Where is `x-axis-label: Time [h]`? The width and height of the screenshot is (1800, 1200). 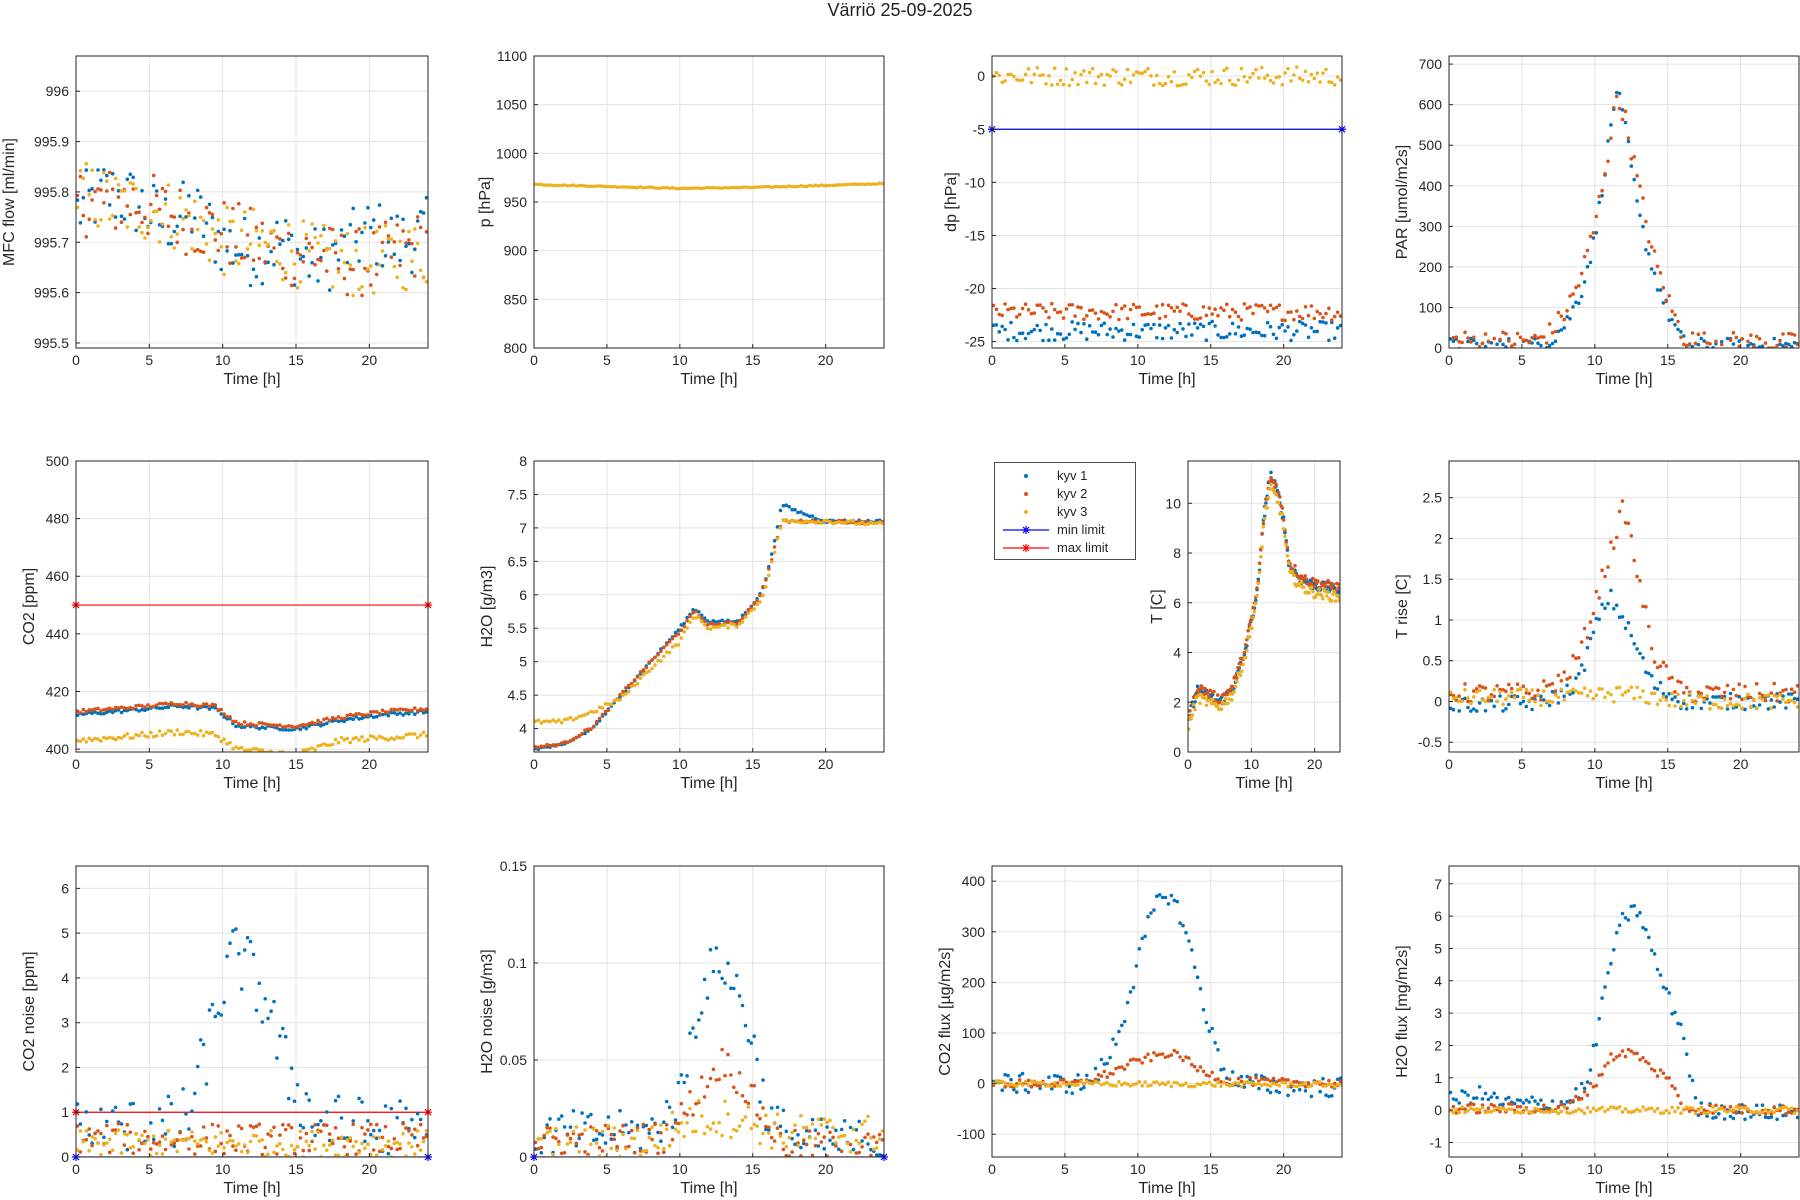
x-axis-label: Time [h] is located at coordinates (251, 379).